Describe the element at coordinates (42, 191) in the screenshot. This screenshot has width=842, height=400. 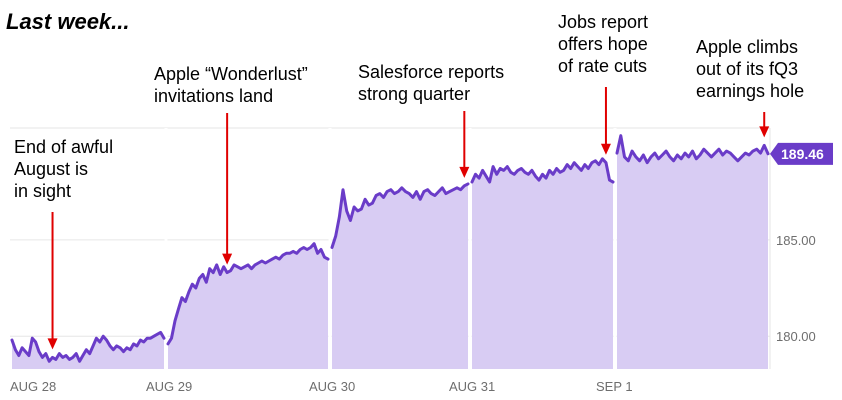
I see `annotation-text: in sight` at that location.